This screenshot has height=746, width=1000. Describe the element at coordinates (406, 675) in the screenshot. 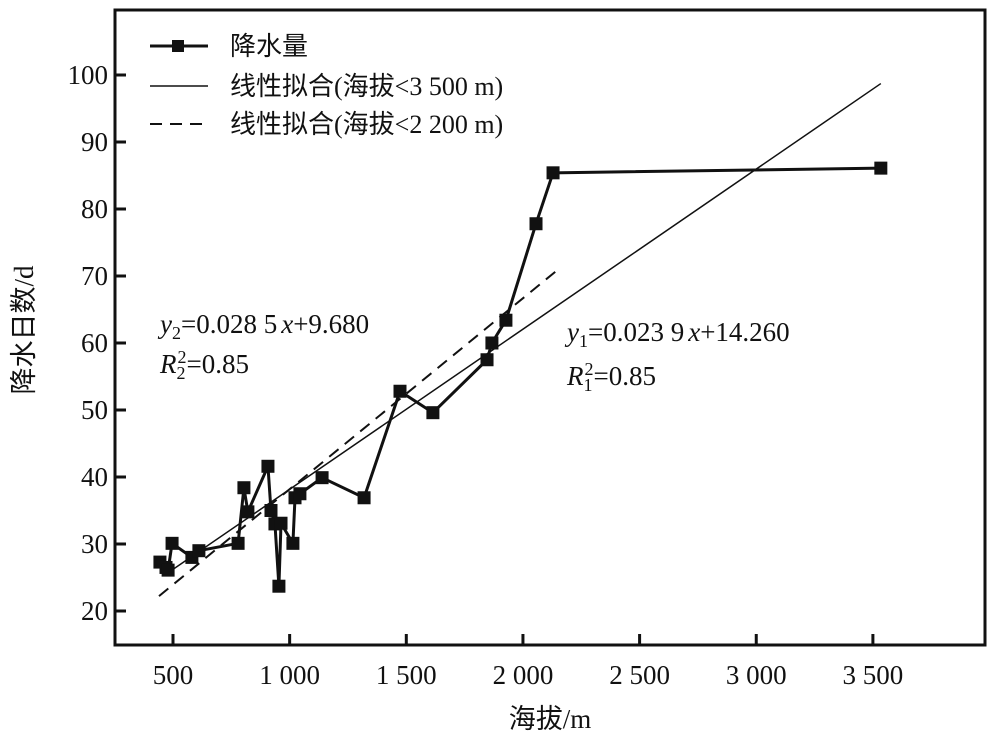

I see `x-tick-label: 1 500` at that location.